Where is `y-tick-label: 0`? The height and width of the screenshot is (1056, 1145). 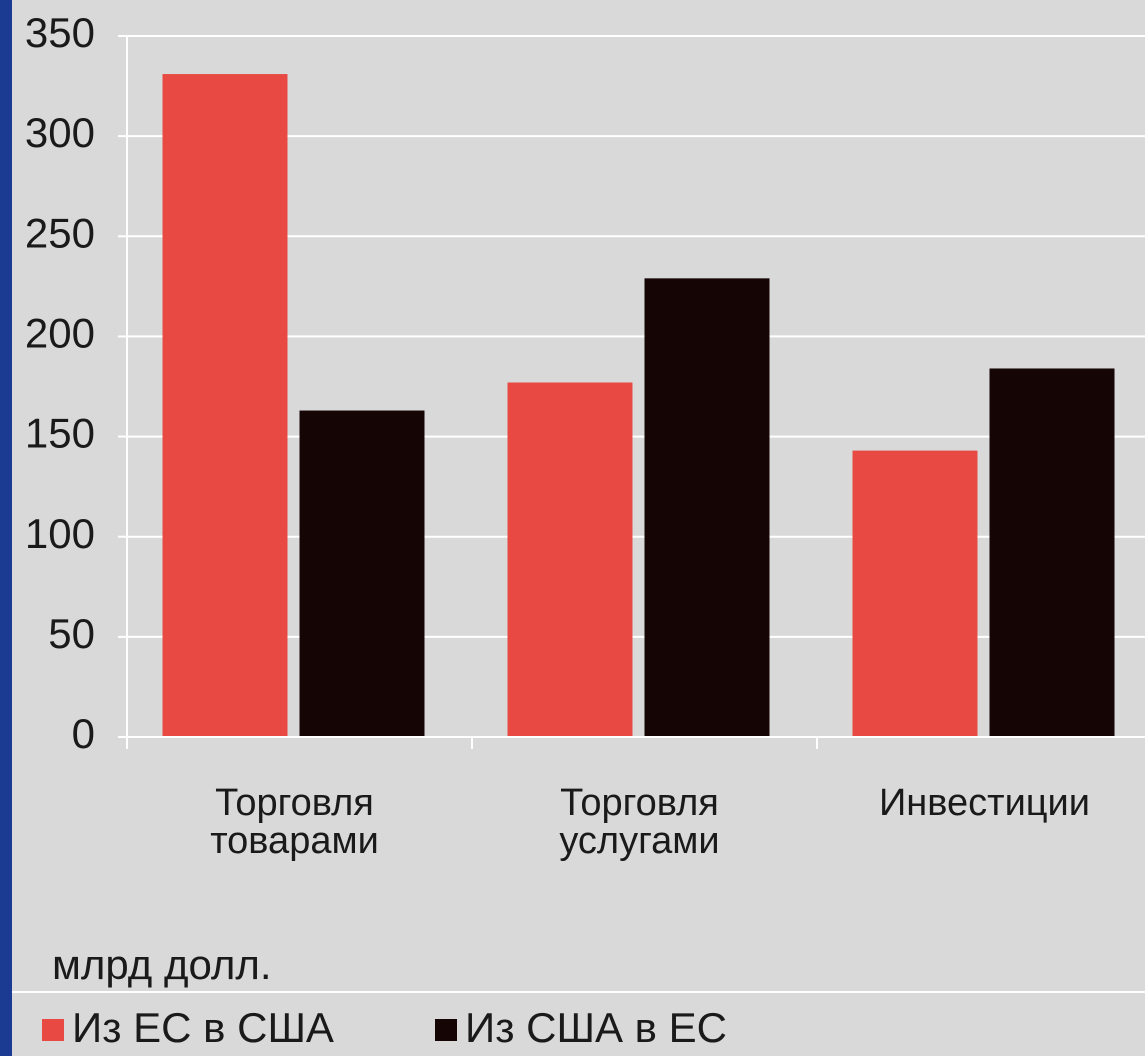 y-tick-label: 0 is located at coordinates (83, 733).